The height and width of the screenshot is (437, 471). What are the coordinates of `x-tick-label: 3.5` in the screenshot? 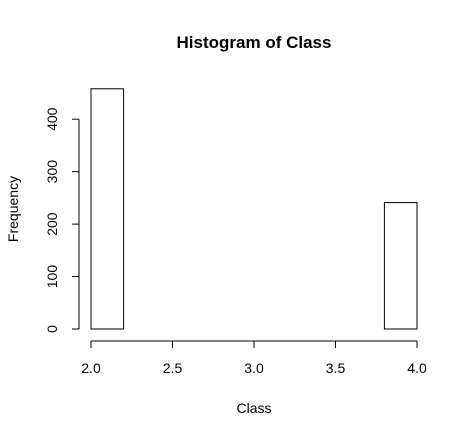 It's located at (336, 368).